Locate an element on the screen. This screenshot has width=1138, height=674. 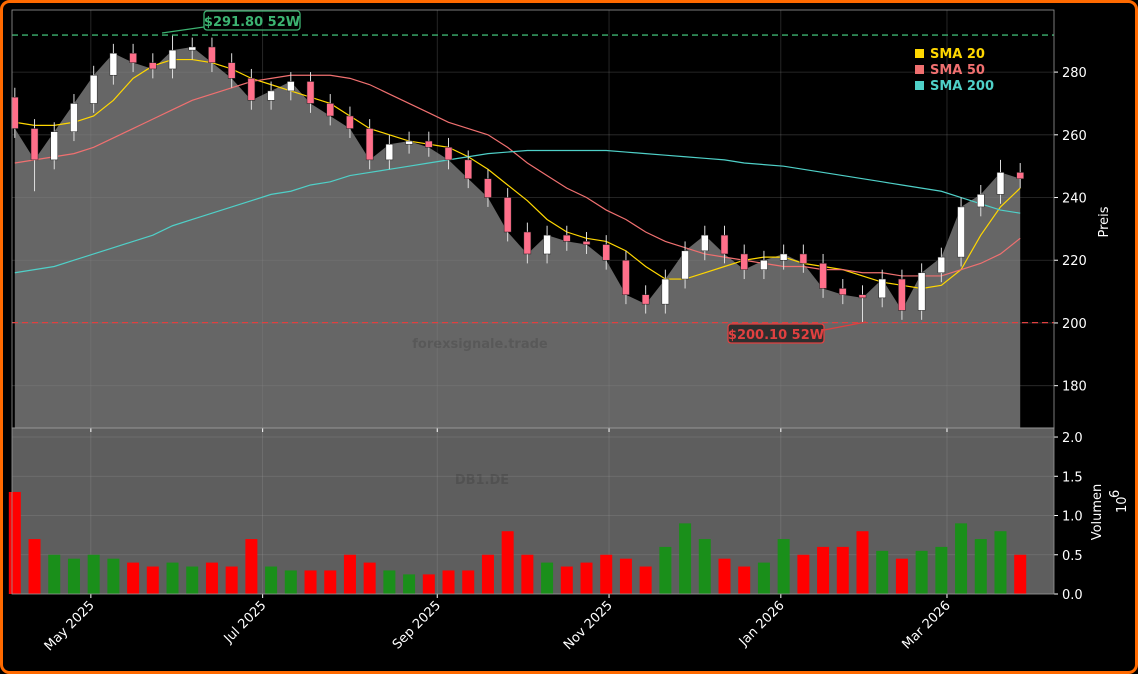
volume-tick-label: 0.5 is located at coordinates (1072, 556).